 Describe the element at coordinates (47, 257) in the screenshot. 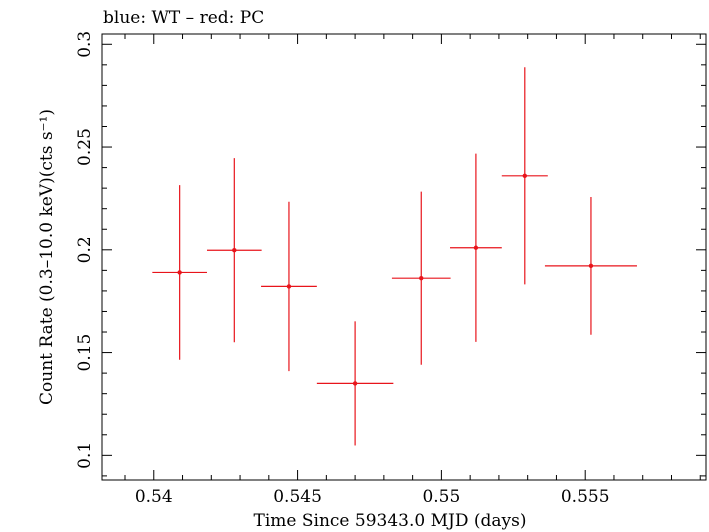

I see `y-axis-label: Count Rate (0.3–10.0 keV)(cts s⁻¹)` at that location.